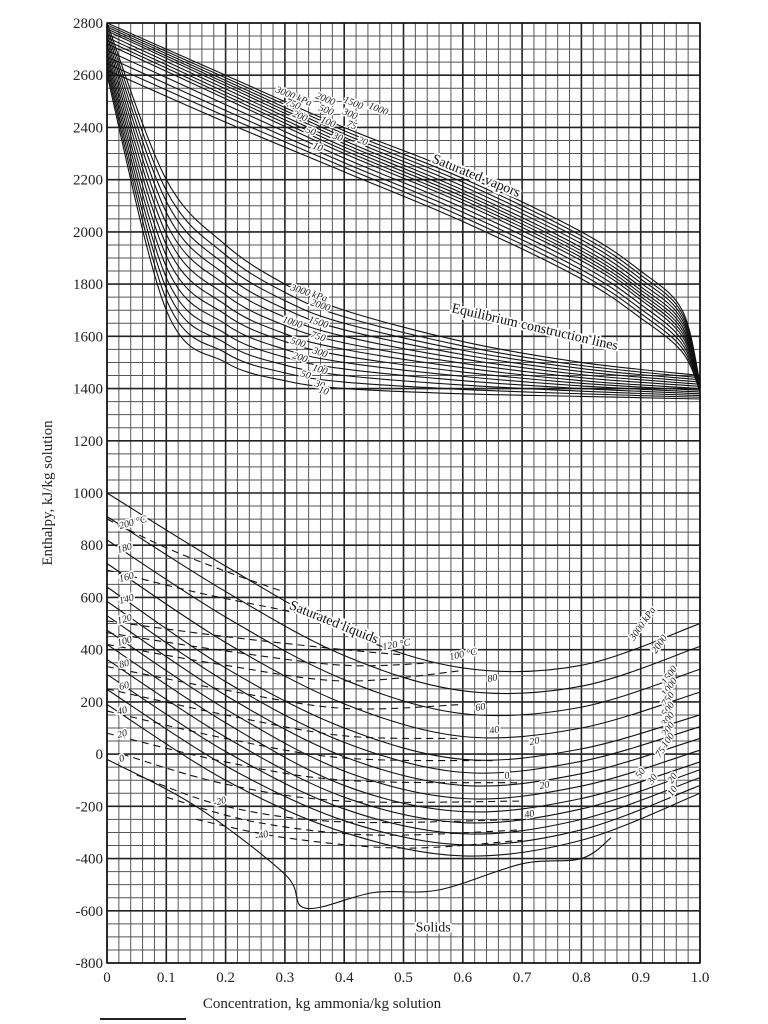 The width and height of the screenshot is (768, 1024). Describe the element at coordinates (433, 928) in the screenshot. I see `annotation-solids: Solids` at that location.